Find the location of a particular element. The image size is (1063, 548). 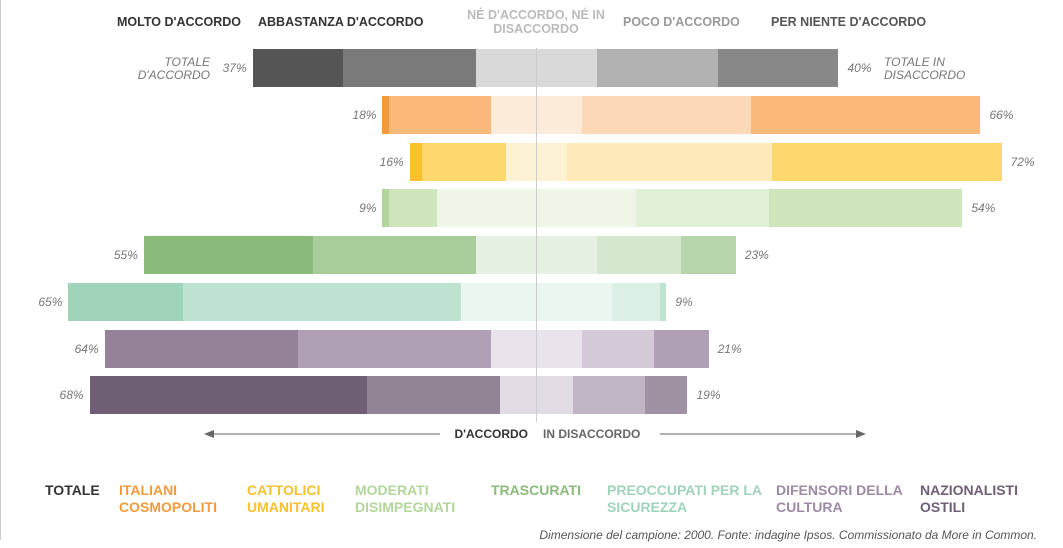

axis-label: D'ACCORDO is located at coordinates (491, 434).